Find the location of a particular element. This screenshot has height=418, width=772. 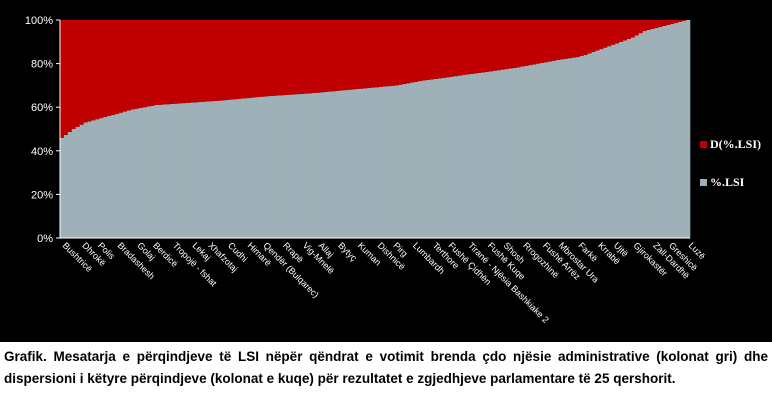

y-tick-label: 0% is located at coordinates (45, 239).